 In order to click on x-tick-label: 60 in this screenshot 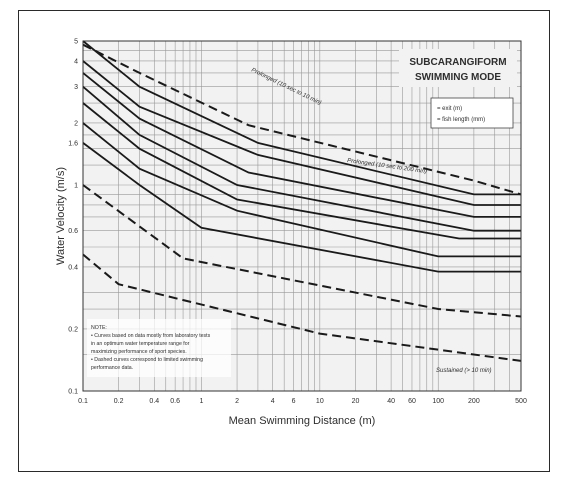, I will do `click(412, 401)`.